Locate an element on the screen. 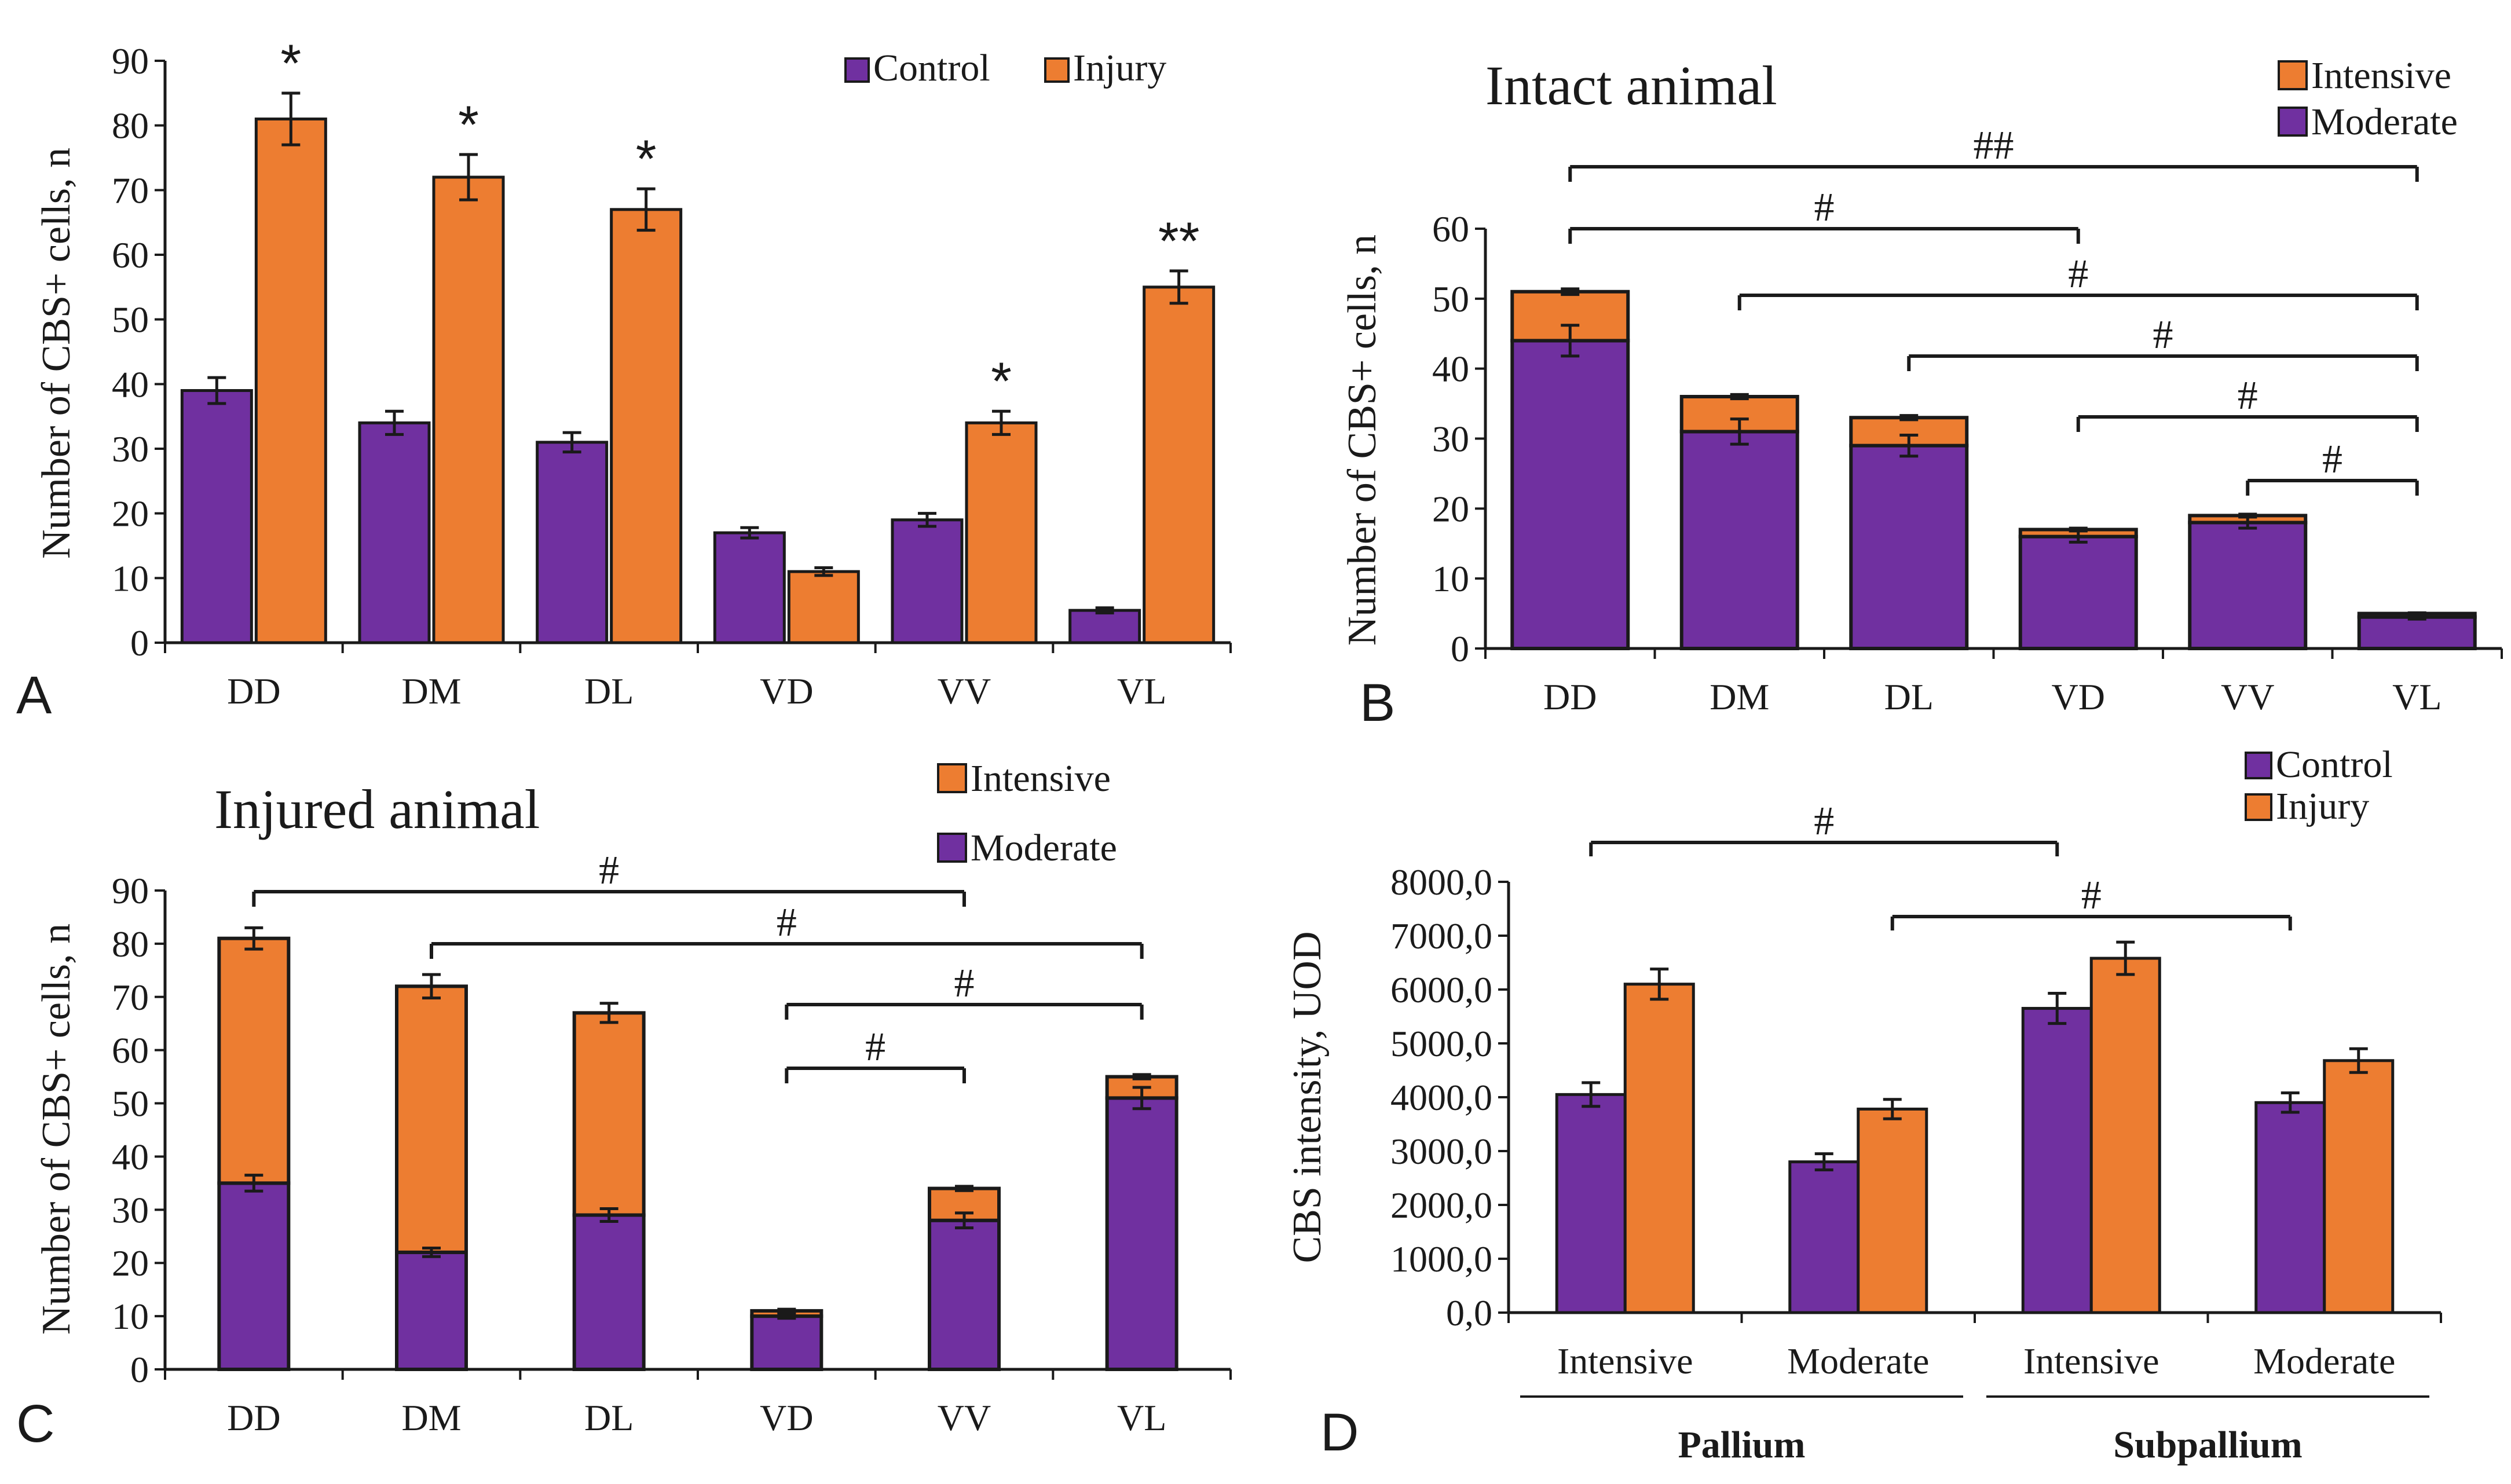  group-label-subpallium: Subpallium is located at coordinates (2208, 1445).